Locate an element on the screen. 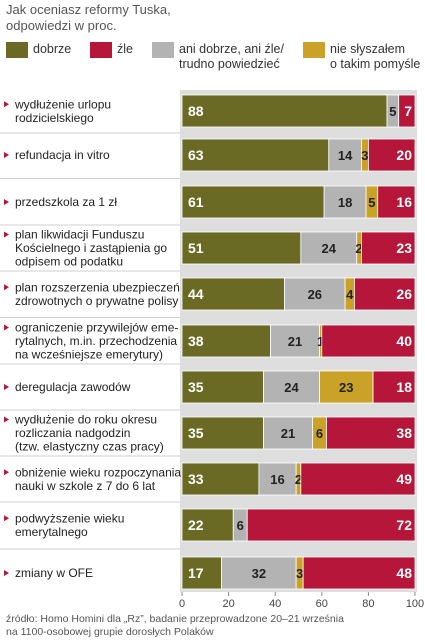  value-label-dobrze: 17 is located at coordinates (196, 573).